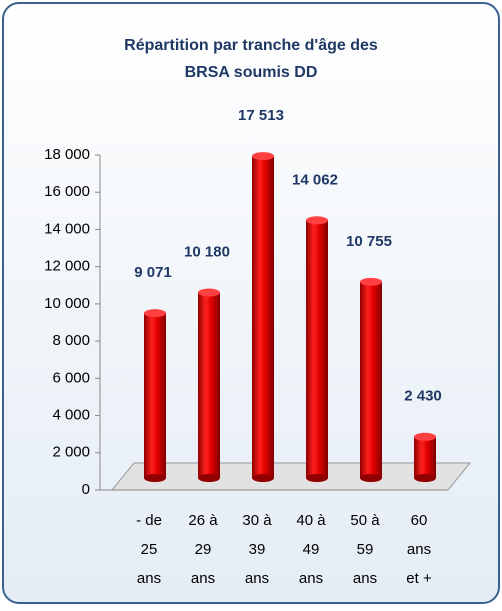 The image size is (502, 611). What do you see at coordinates (251, 45) in the screenshot?
I see `chart-title: Répartition par tranche d'âge des` at bounding box center [251, 45].